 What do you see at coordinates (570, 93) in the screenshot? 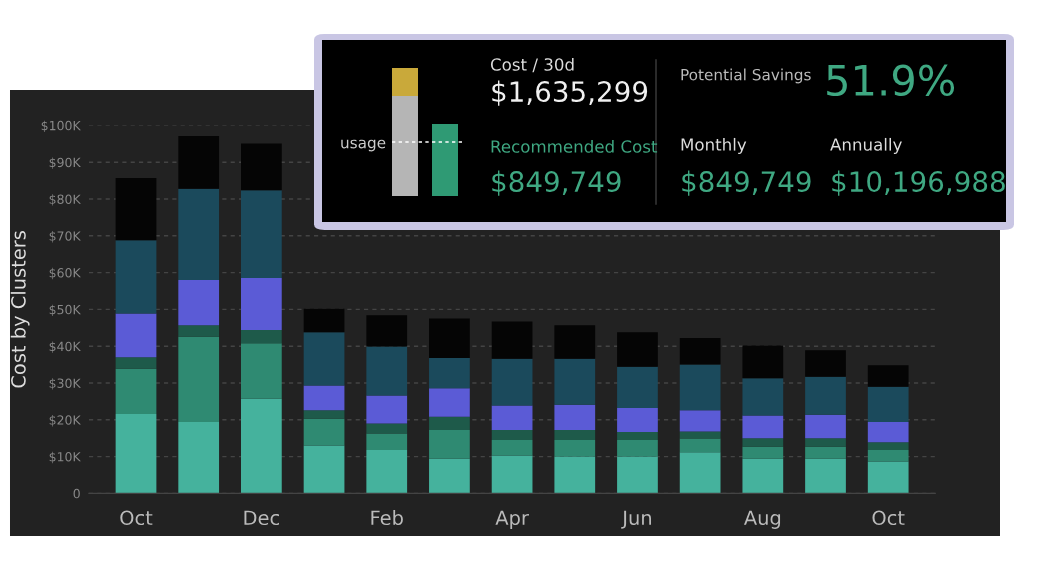
I see `text: $1,635,299` at bounding box center [570, 93].